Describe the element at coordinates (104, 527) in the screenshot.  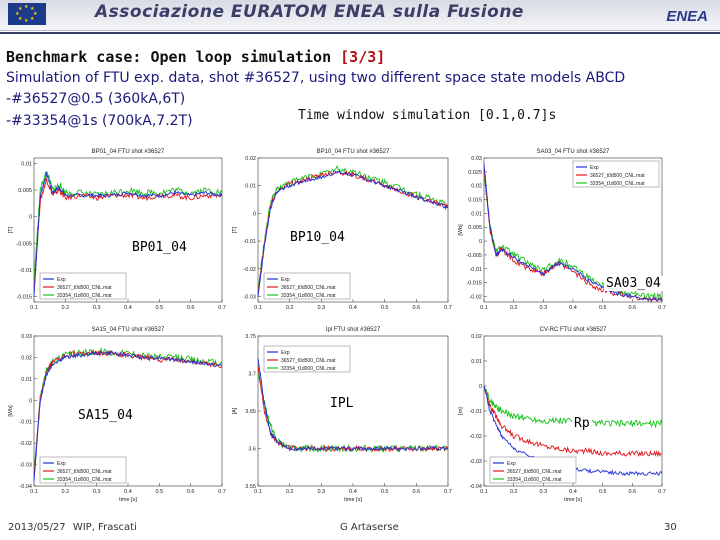
I see `footer-venue: WIP, Frascati` at that location.